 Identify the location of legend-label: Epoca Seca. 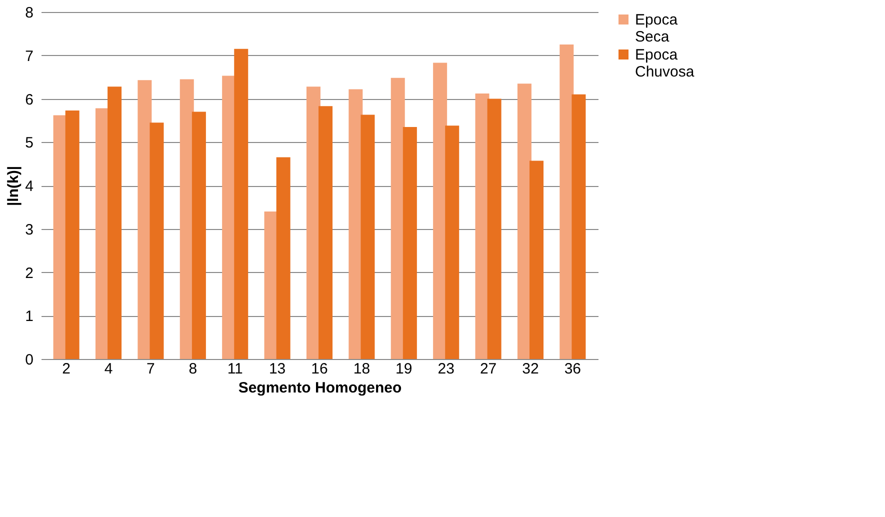
(656, 29).